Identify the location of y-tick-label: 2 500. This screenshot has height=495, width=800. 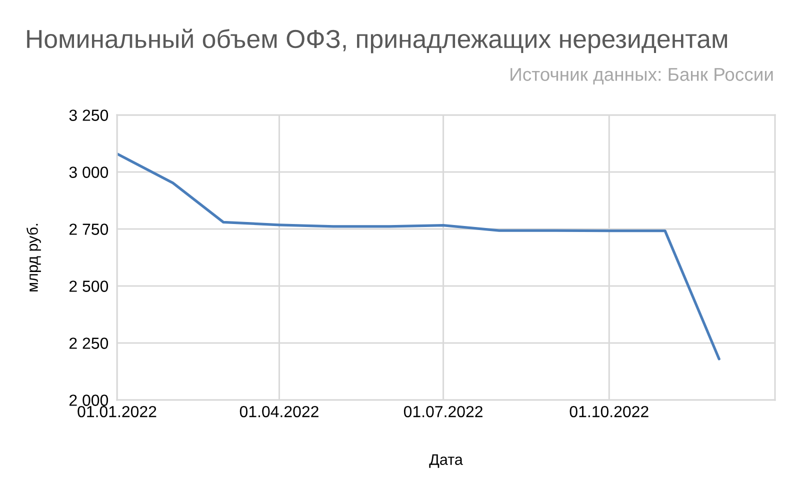
(89, 286).